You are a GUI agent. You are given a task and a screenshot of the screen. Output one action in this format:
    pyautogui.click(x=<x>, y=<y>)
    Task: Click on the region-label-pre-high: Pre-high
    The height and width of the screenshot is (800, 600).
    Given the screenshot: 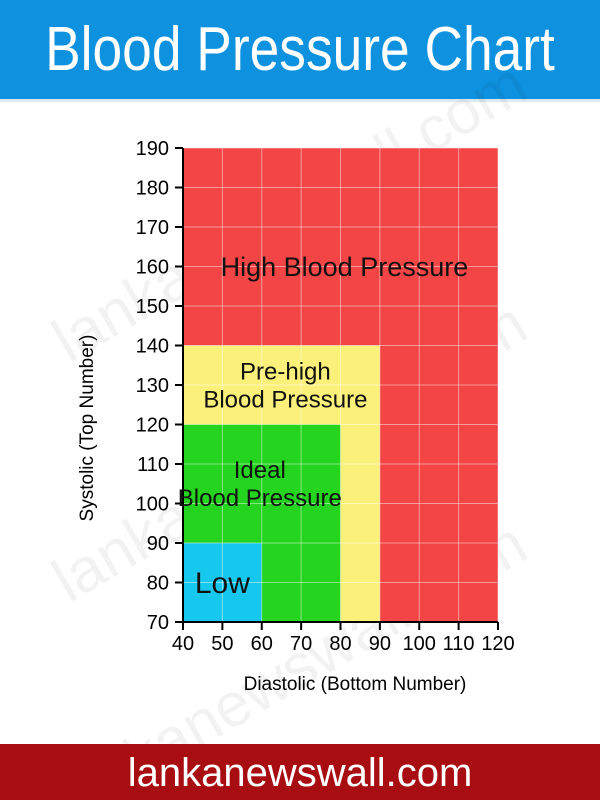 What is the action you would take?
    pyautogui.click(x=285, y=371)
    